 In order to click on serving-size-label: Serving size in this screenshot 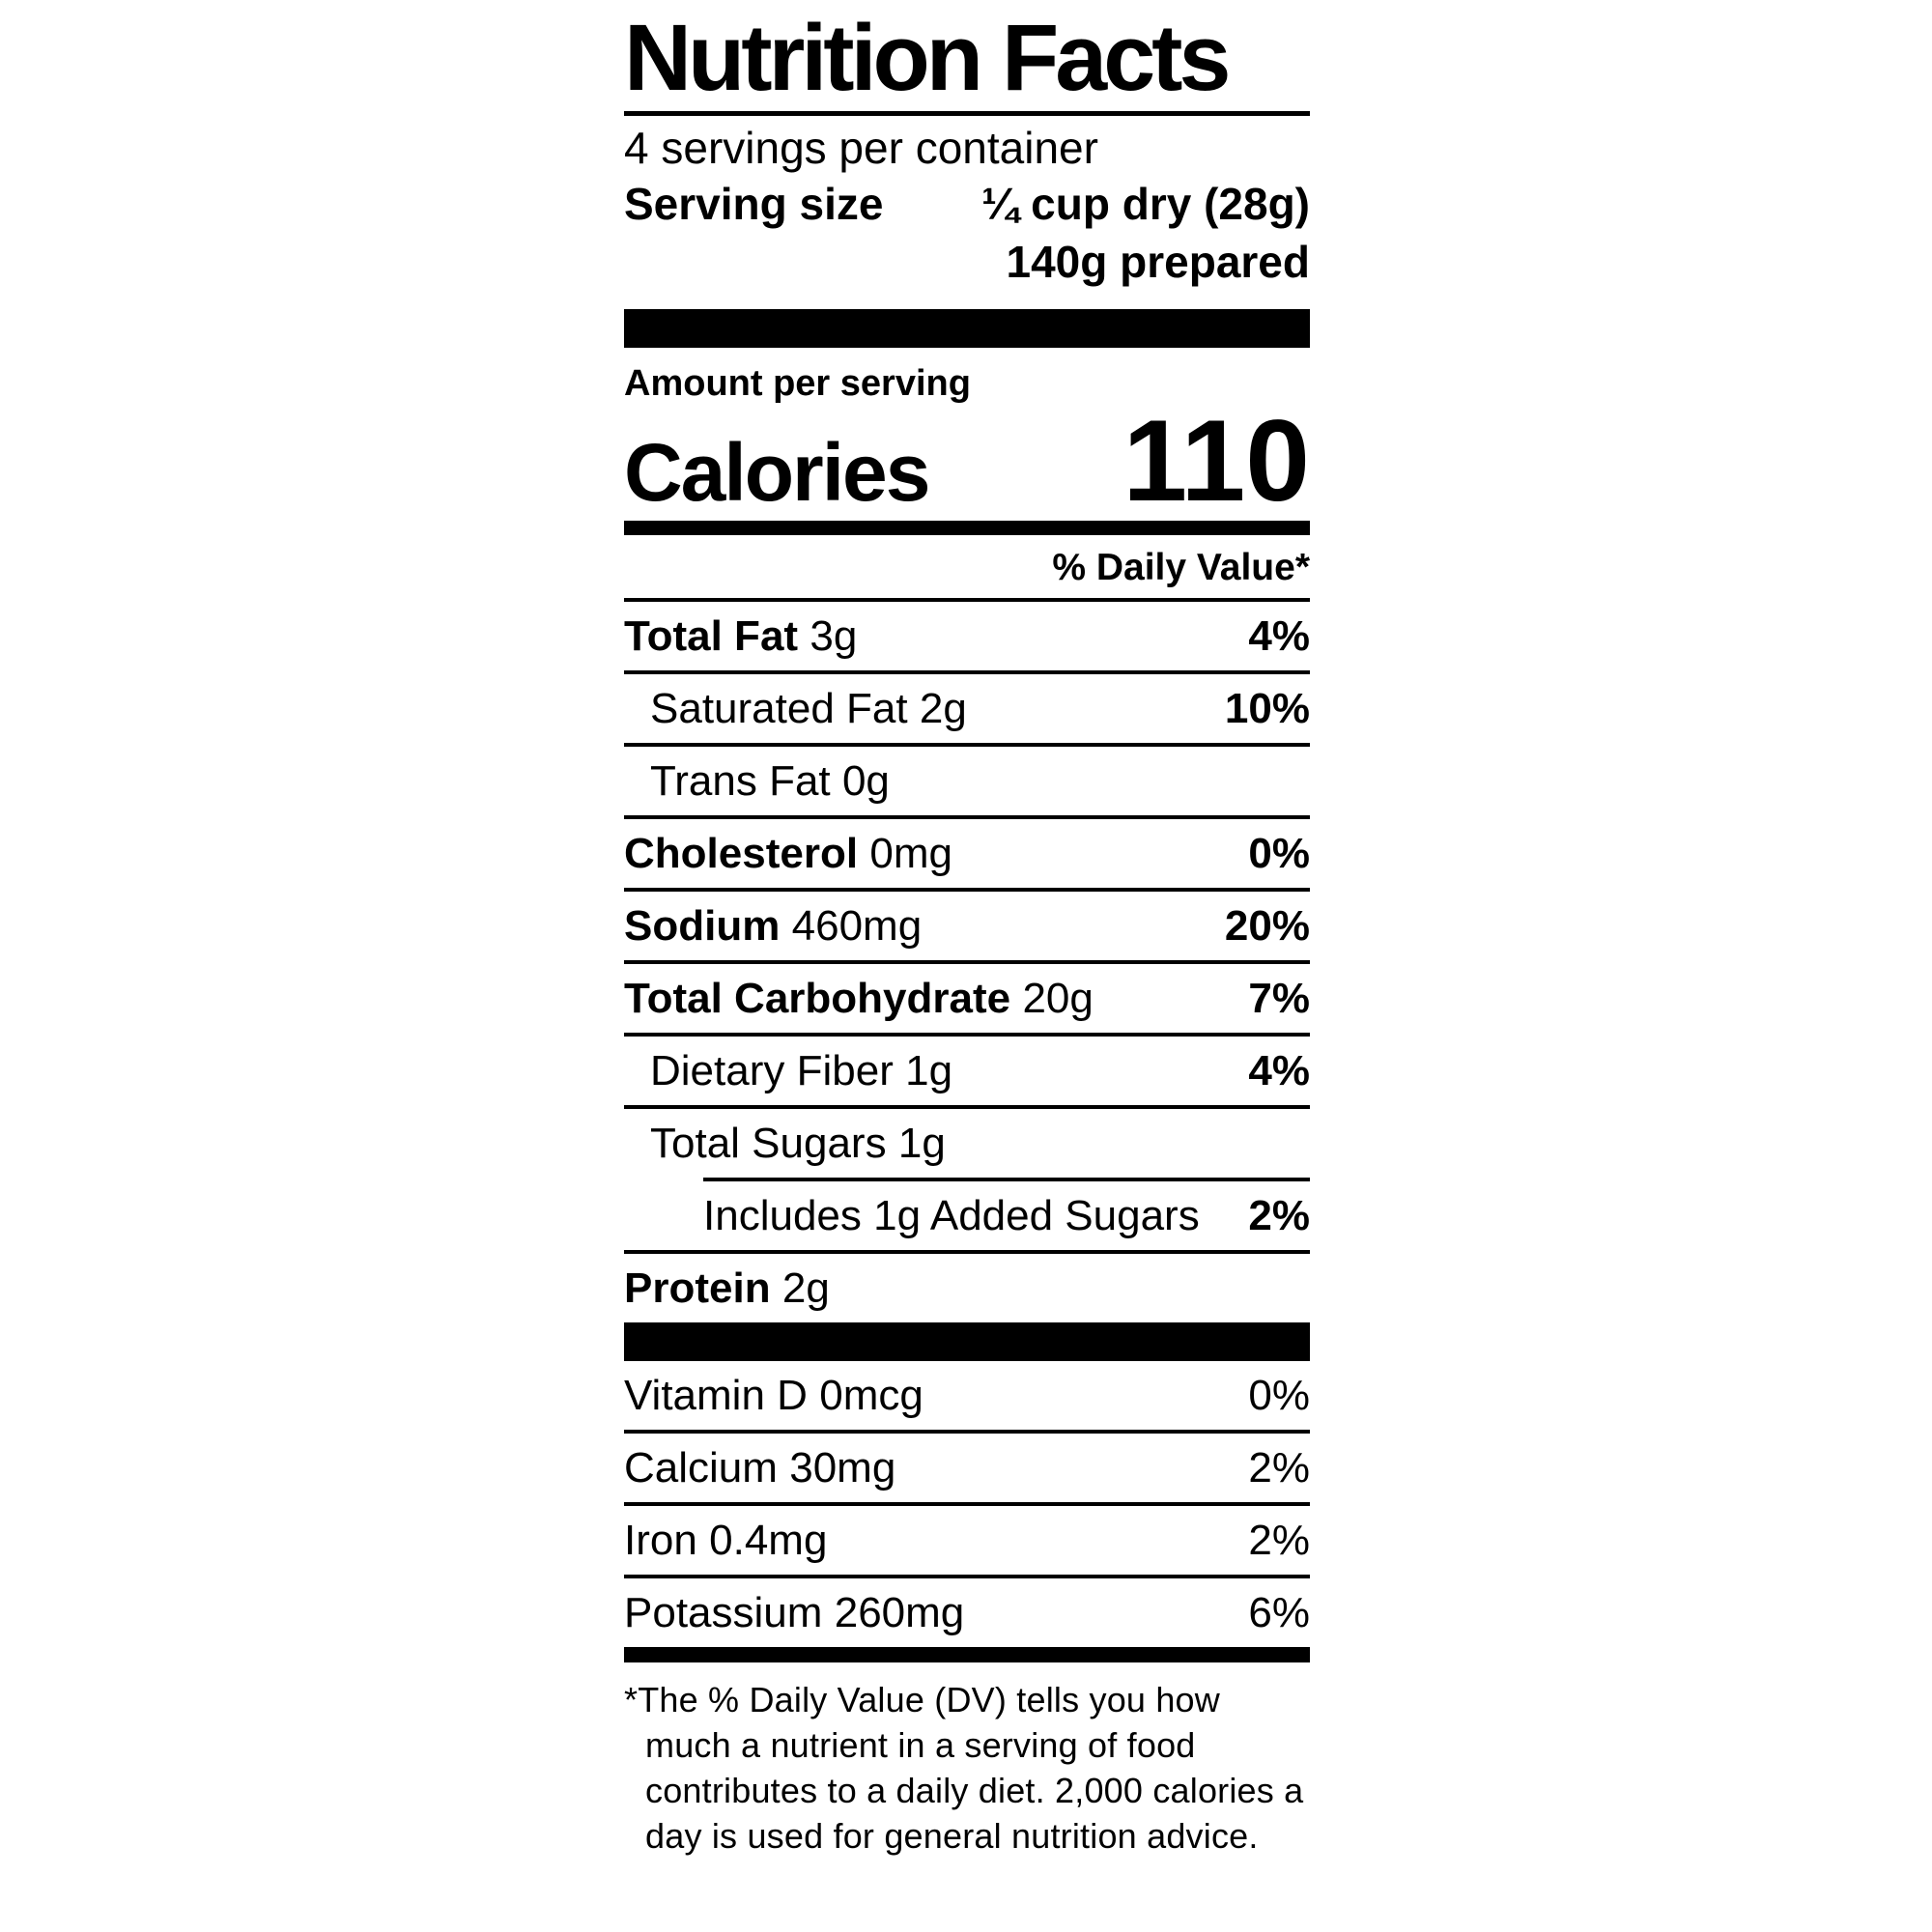, I will do `click(754, 204)`.